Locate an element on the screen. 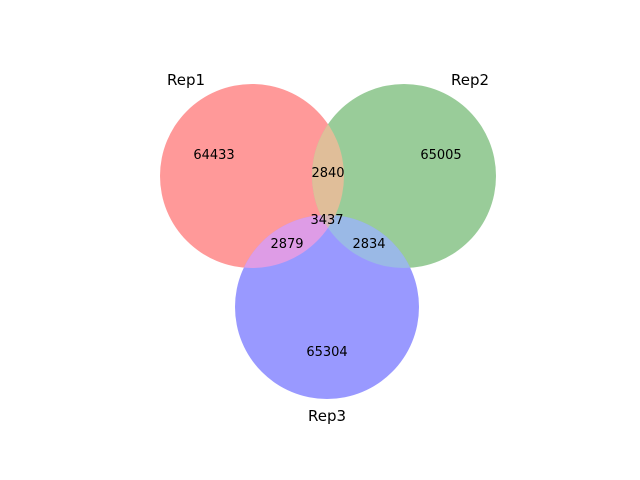 This screenshot has width=640, height=480. rep1-rep2-count: 2840 is located at coordinates (327, 173).